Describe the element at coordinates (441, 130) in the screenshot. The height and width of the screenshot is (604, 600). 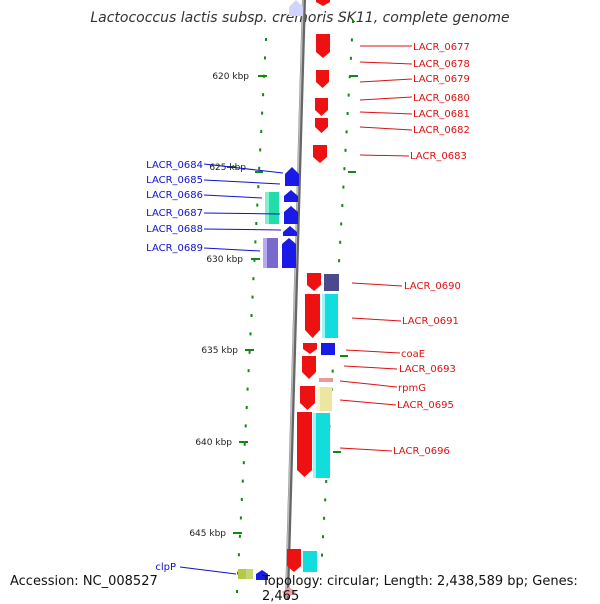
I see `label-LACR_0682: LACR_0682` at that location.